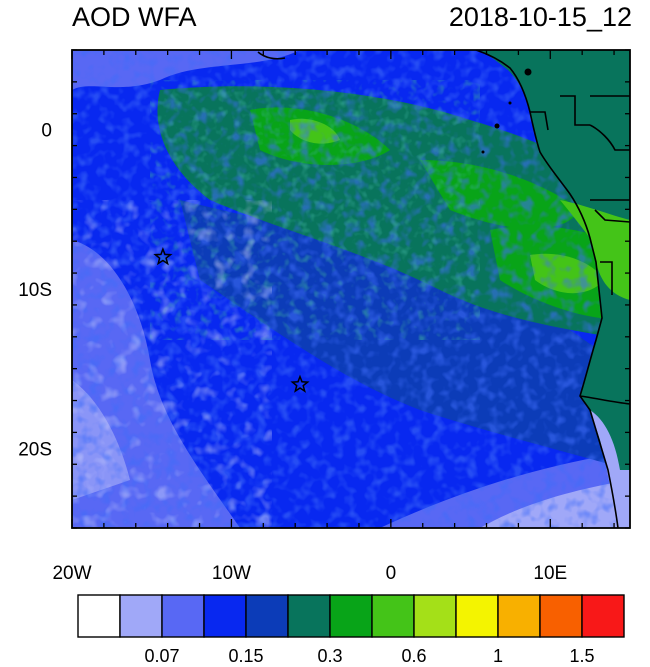  Describe the element at coordinates (540, 17) in the screenshot. I see `map-timestamp: 2018-10-15_12` at that location.